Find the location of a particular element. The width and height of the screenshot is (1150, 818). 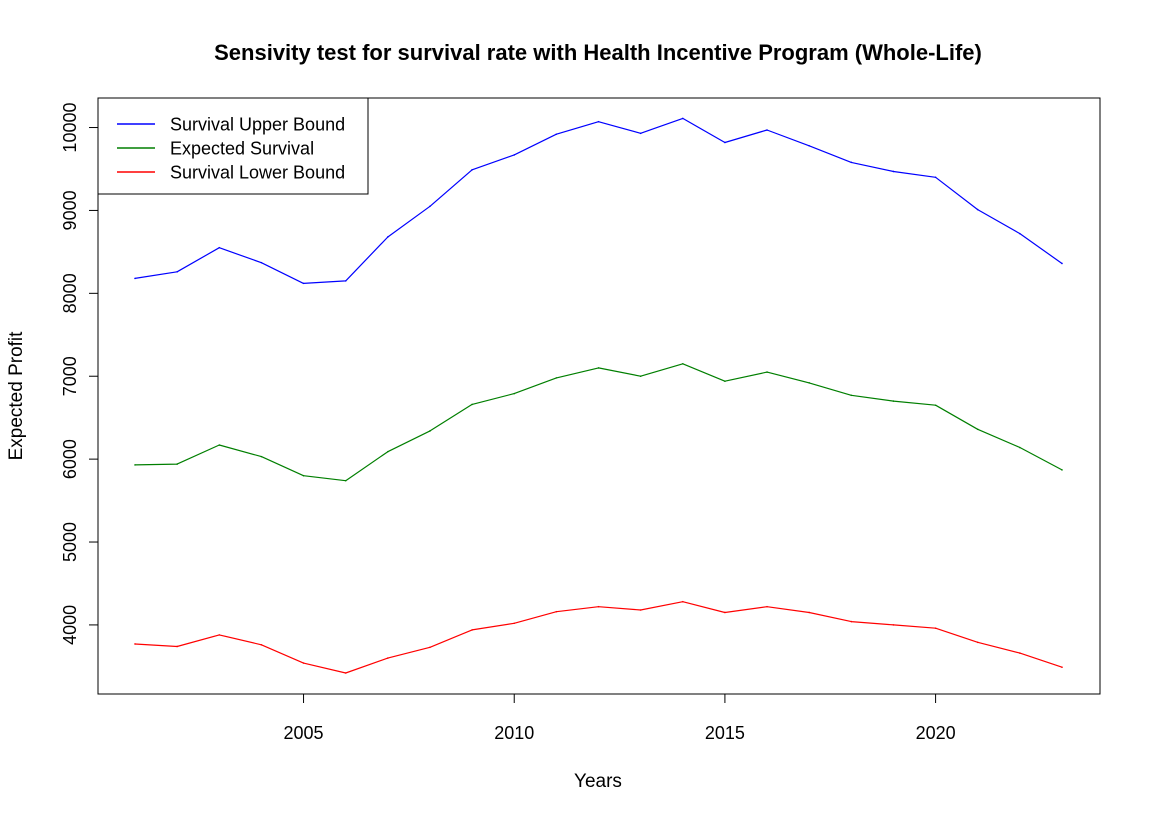

y-axis-label: Expected Profit is located at coordinates (16, 396).